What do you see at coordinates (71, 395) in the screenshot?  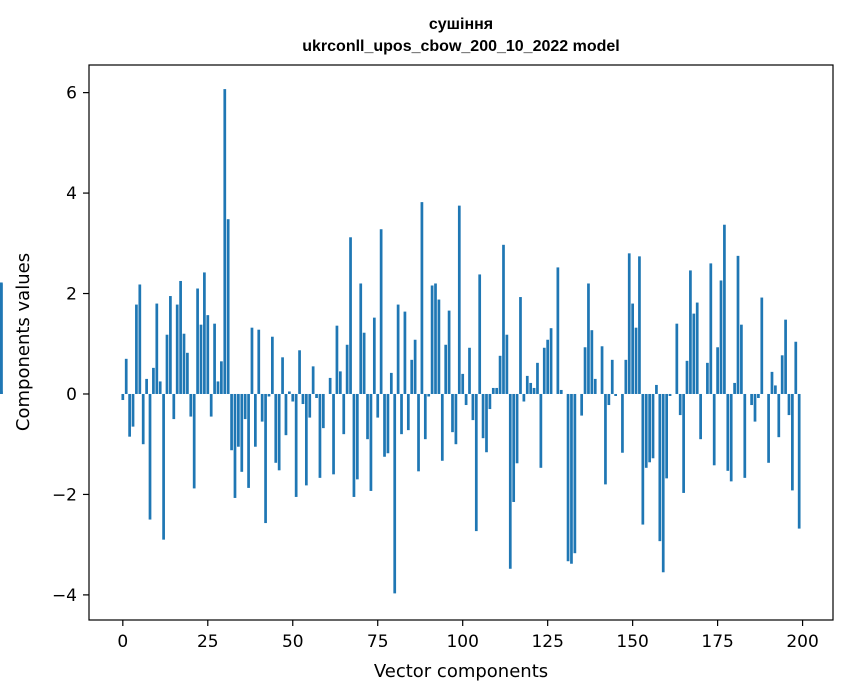 I see `y-tick-label: 0` at bounding box center [71, 395].